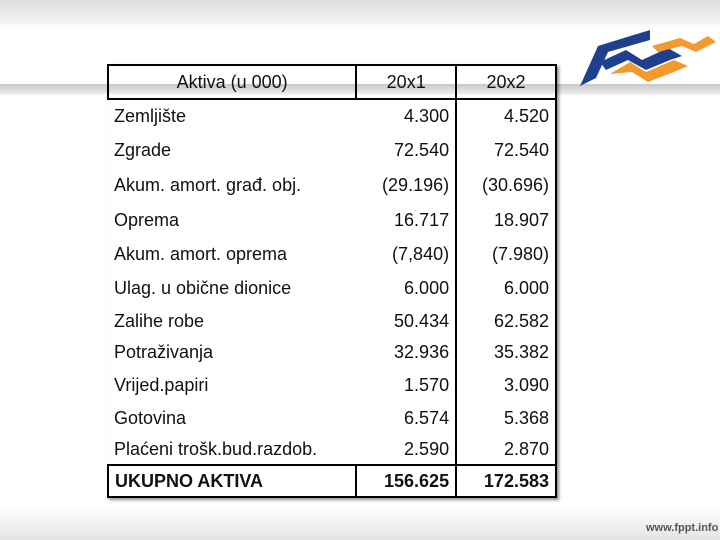 Image resolution: width=720 pixels, height=540 pixels. I want to click on total-value-20x2: 172.583, so click(506, 481).